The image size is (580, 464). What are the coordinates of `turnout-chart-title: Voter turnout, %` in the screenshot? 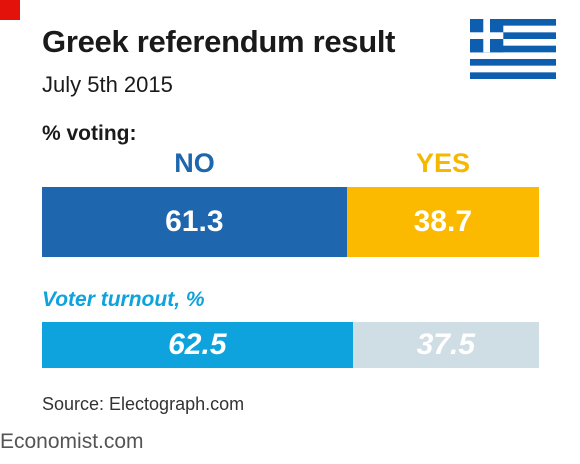 It's located at (123, 299).